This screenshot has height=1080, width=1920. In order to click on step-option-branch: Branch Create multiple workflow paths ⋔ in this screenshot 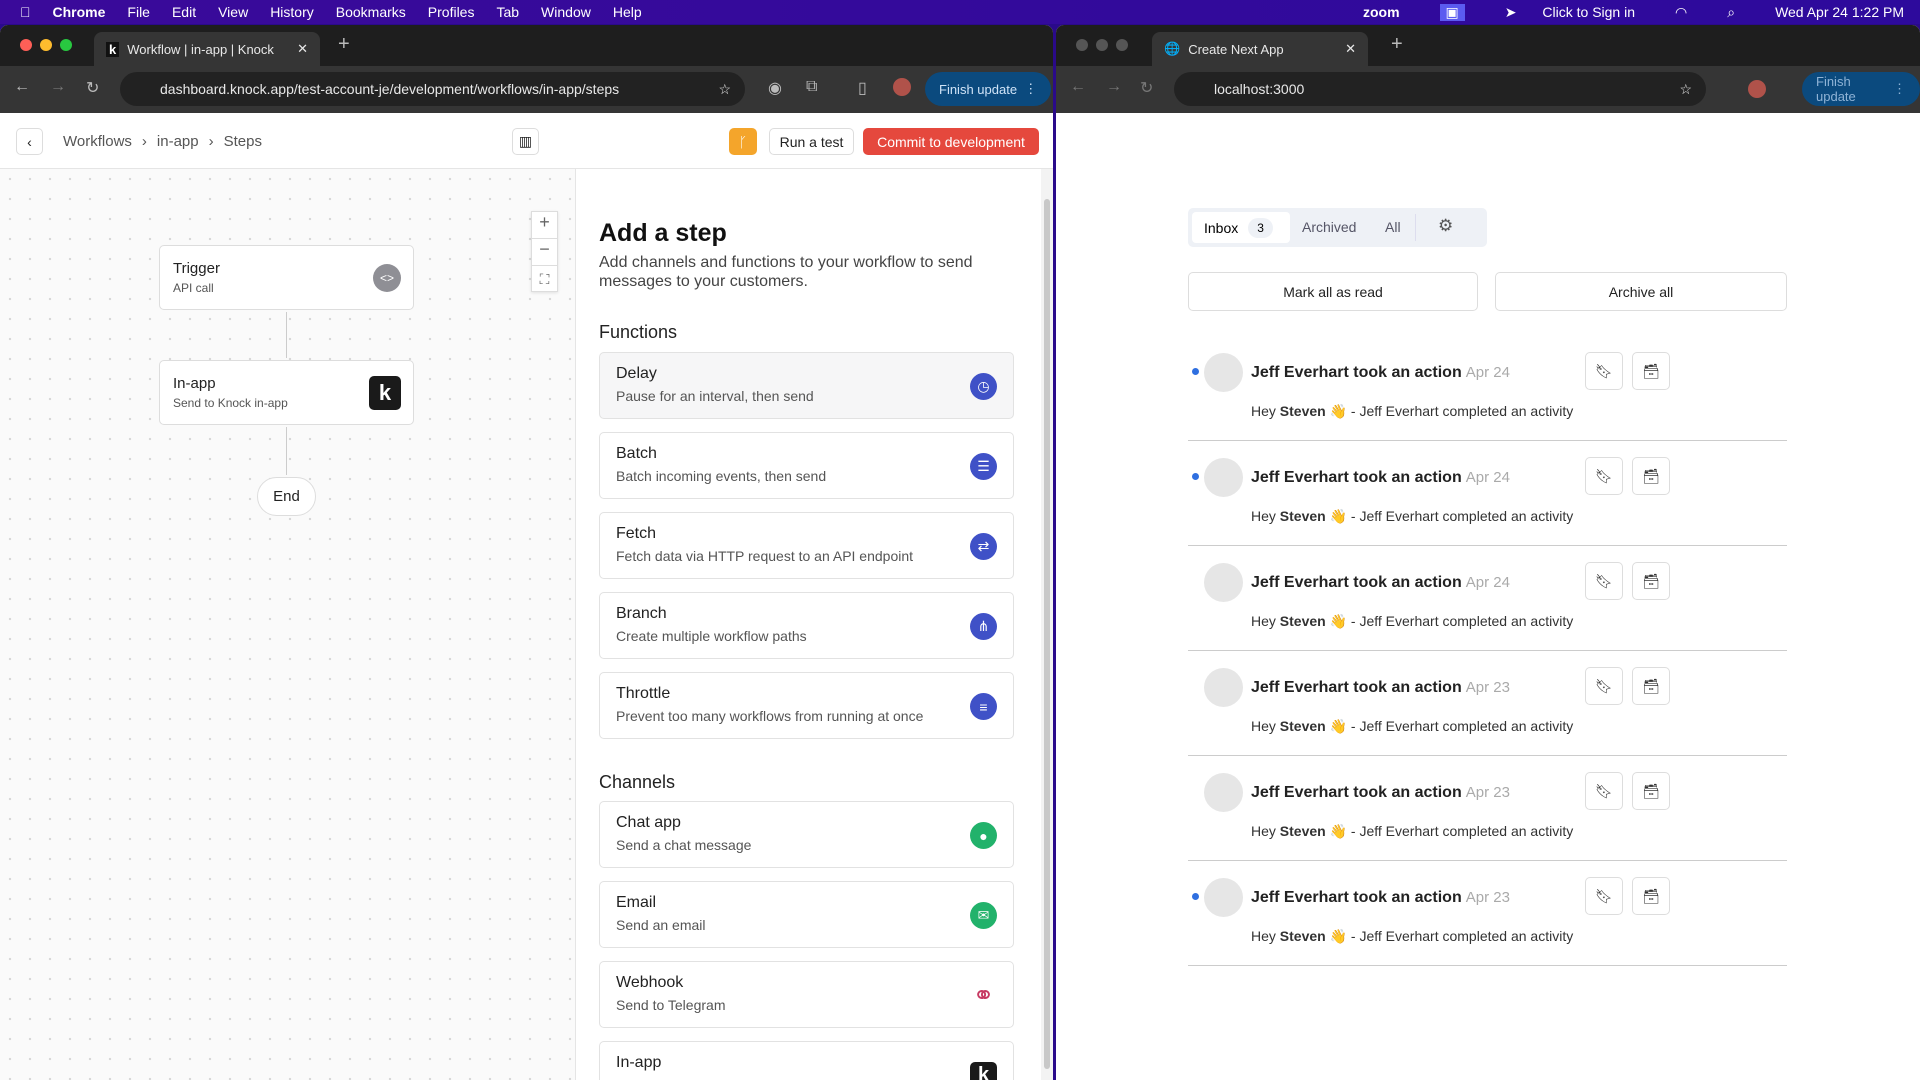, I will do `click(806, 625)`.